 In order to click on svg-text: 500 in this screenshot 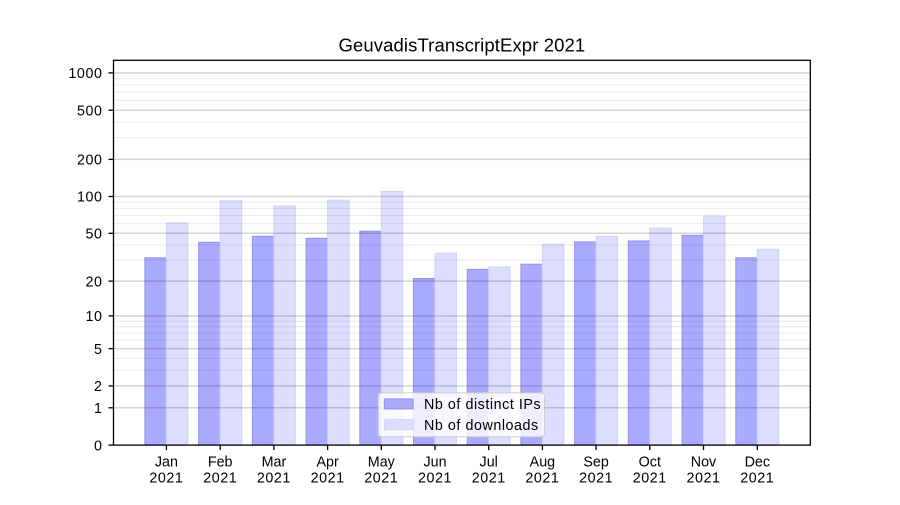, I will do `click(90, 111)`.